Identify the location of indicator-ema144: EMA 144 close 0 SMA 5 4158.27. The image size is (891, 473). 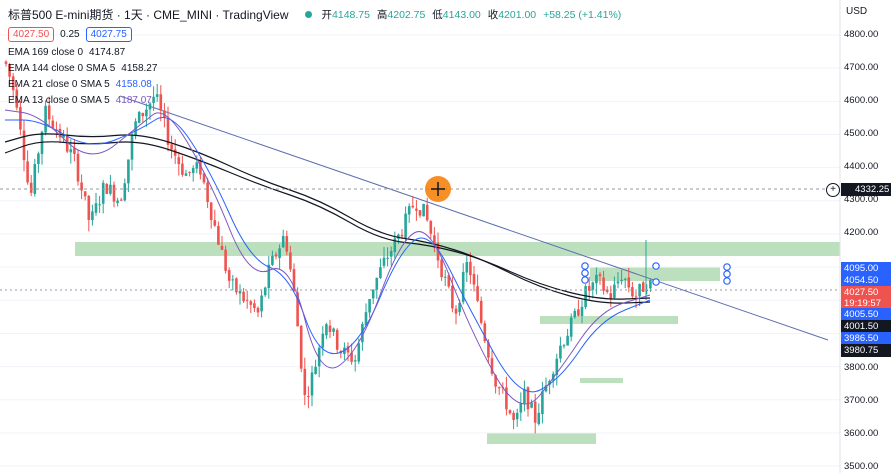
(83, 68).